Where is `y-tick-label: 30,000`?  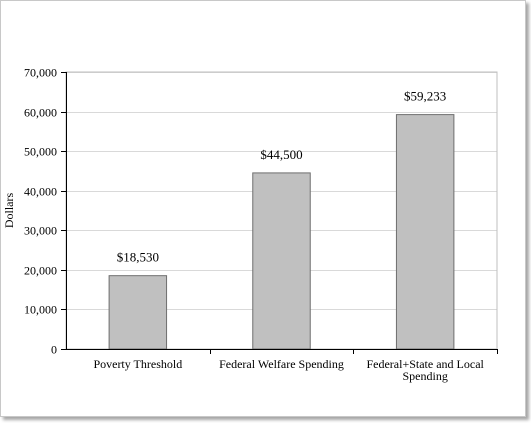 y-tick-label: 30,000 is located at coordinates (40, 231).